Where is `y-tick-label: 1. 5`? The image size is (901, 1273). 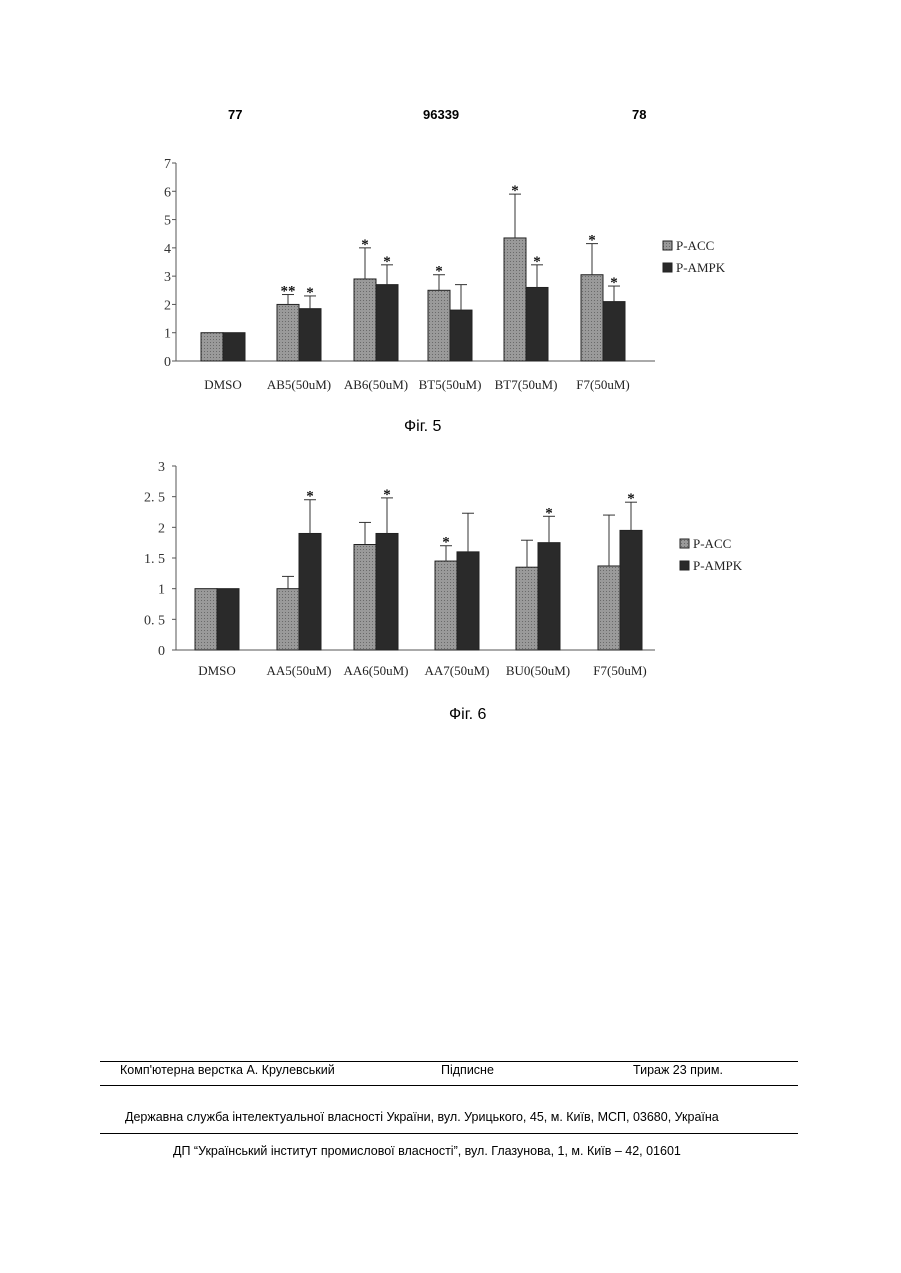 y-tick-label: 1. 5 is located at coordinates (154, 559).